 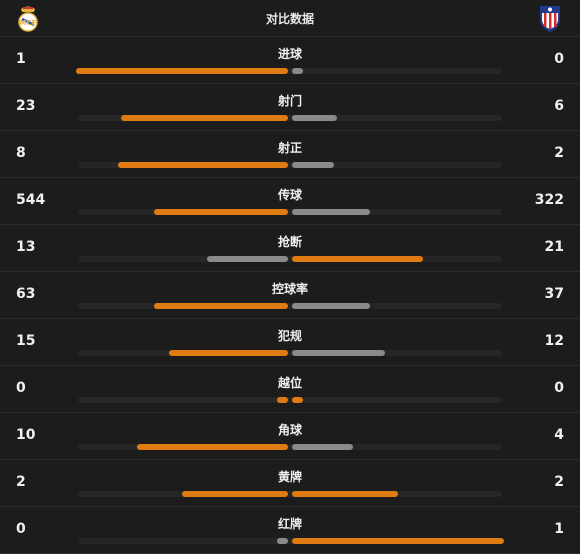 I want to click on stat-label: 射门, so click(x=289, y=101).